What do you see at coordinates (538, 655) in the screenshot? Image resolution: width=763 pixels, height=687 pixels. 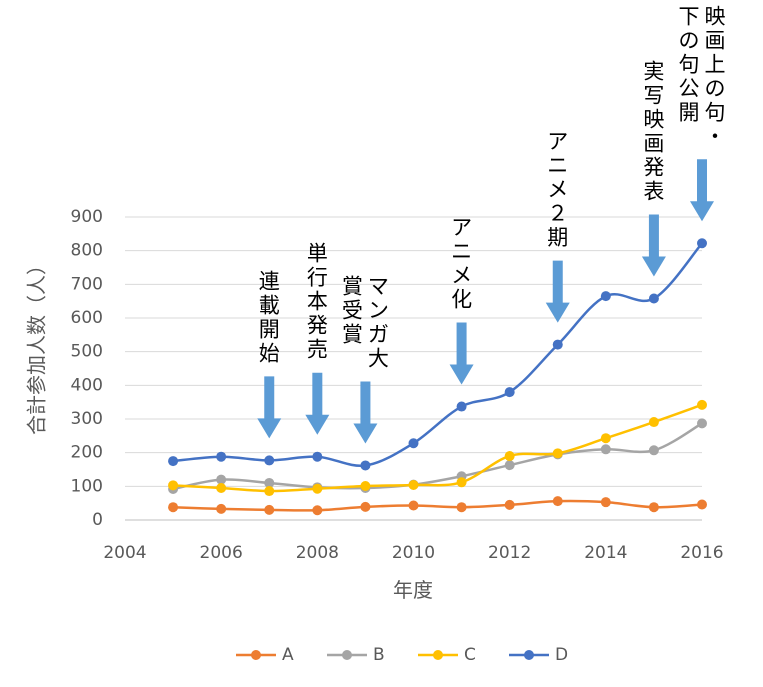 I see `legend-item-d: D` at bounding box center [538, 655].